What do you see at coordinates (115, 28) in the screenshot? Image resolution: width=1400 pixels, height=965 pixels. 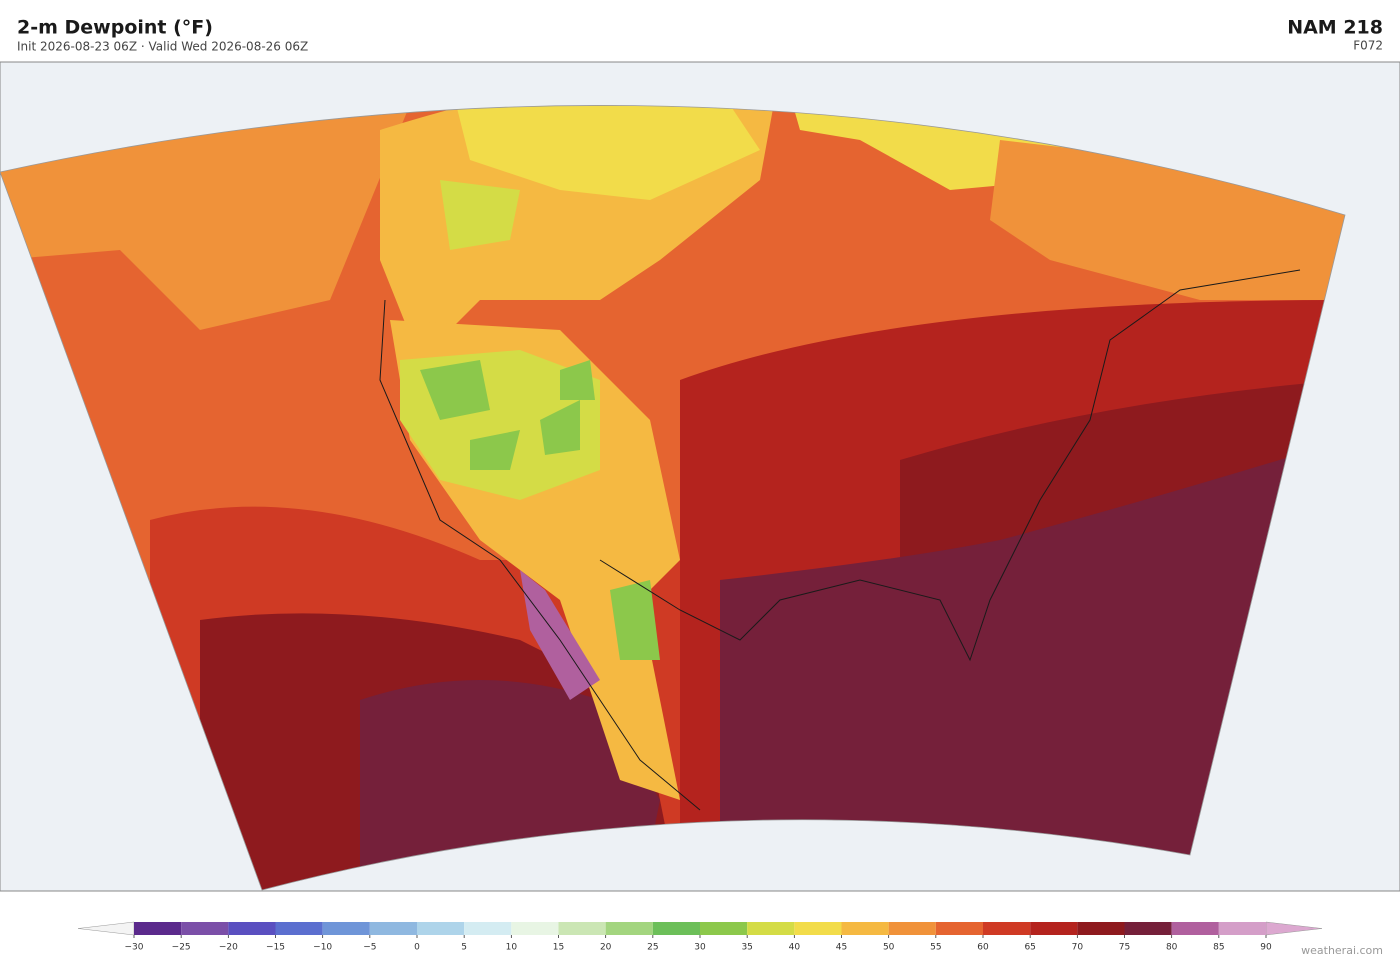 I see `title: 2-m Dewpoint (°F)` at bounding box center [115, 28].